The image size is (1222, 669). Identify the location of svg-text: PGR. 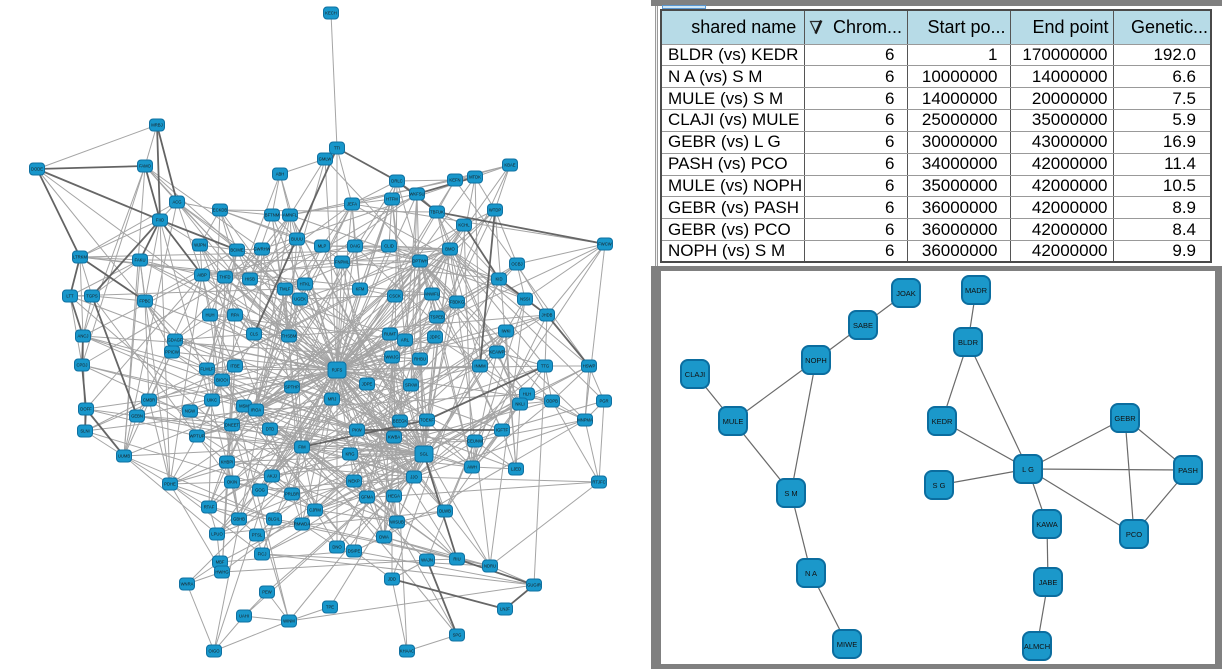
(603, 401).